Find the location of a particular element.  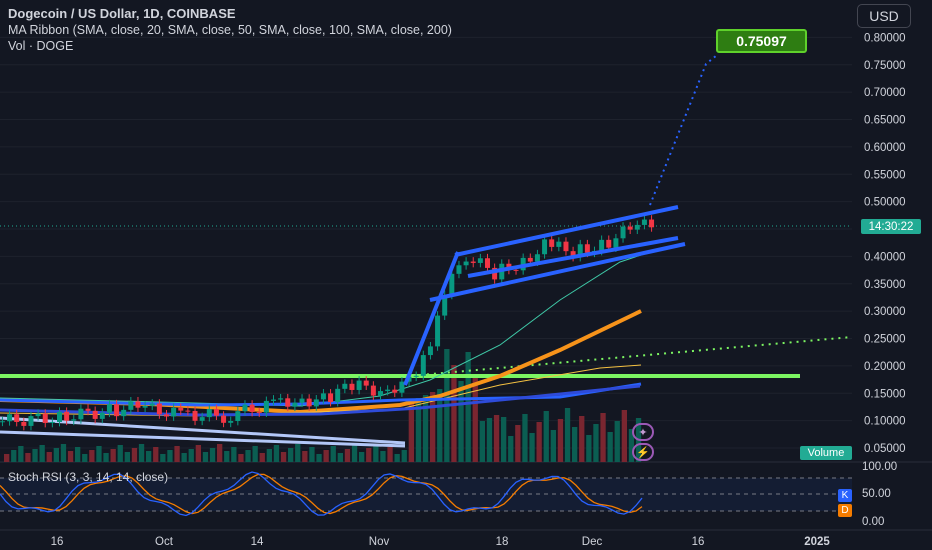

stoch-rsi-pane is located at coordinates (426, 494).